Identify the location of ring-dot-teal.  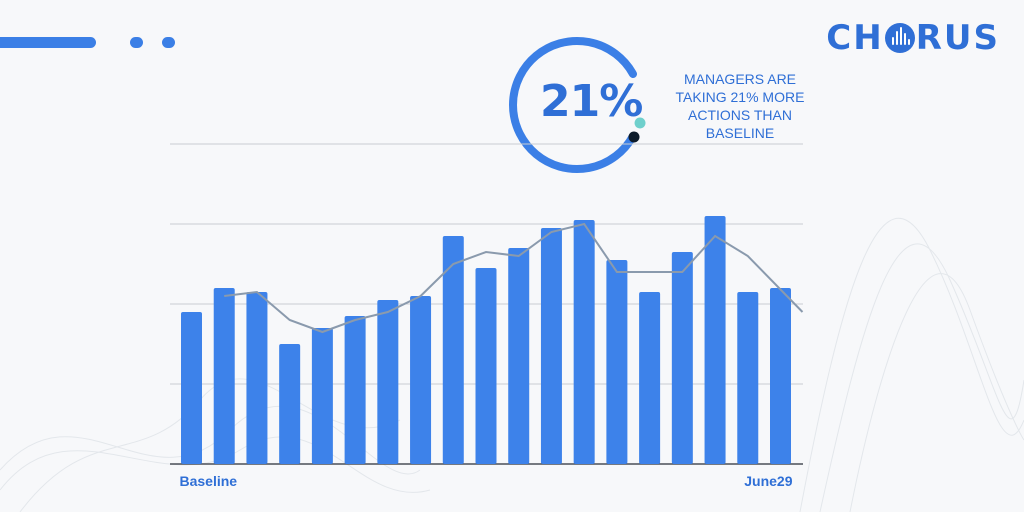
(640, 123).